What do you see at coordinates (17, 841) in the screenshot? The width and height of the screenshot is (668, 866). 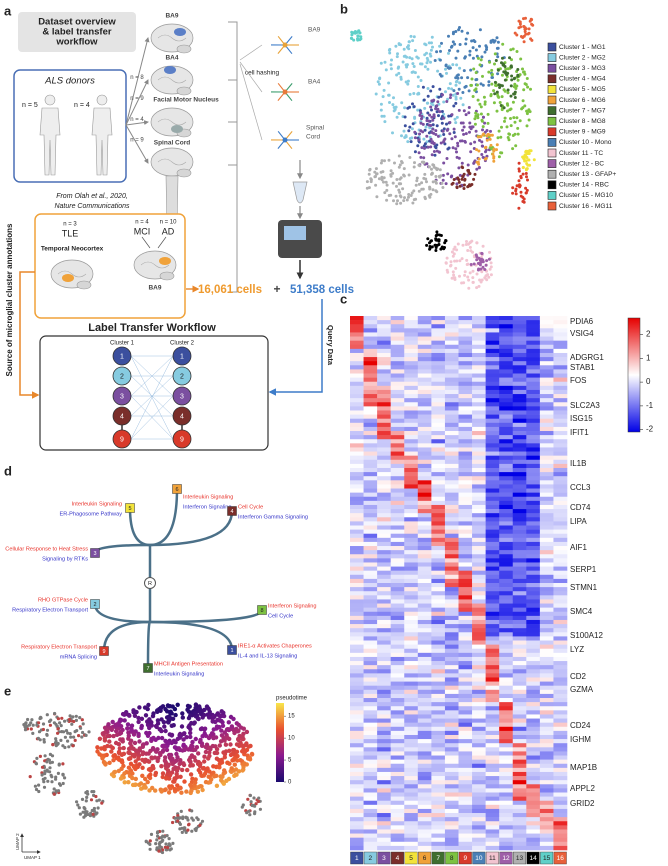 I see `axis-label: UMAP 2` at bounding box center [17, 841].